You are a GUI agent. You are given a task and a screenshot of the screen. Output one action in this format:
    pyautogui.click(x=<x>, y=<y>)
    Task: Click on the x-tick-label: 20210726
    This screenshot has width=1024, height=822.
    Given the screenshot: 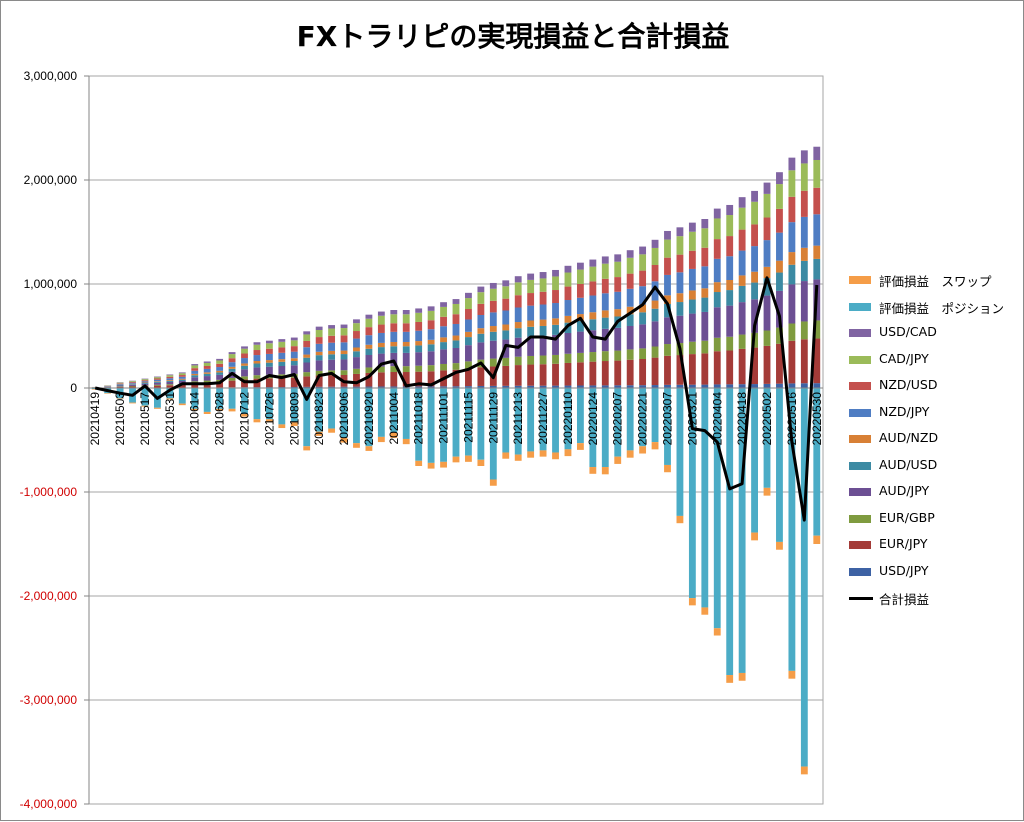 What is the action you would take?
    pyautogui.click(x=269, y=419)
    